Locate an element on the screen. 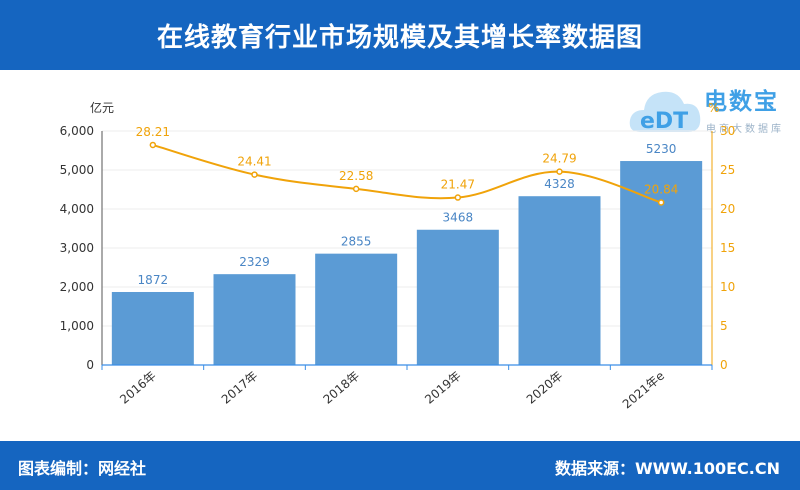  footer-credit: 图表编制：网经社 is located at coordinates (82, 468).